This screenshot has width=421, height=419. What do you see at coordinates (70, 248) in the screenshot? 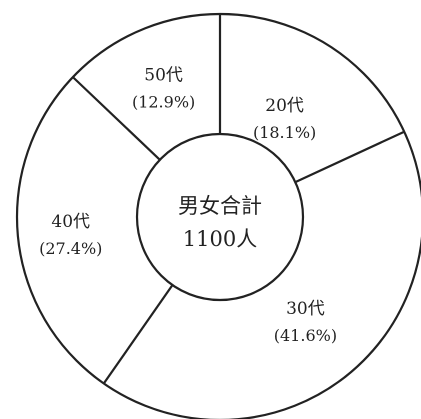
I see `slice-percentage: (27.4%)` at bounding box center [70, 248].